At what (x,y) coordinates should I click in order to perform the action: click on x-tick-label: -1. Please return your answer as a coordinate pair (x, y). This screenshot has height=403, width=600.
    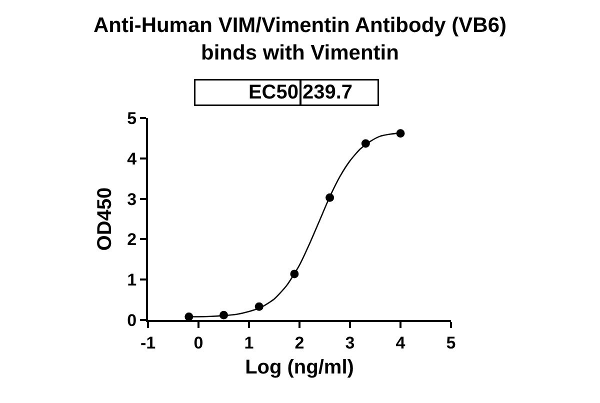
    Looking at the image, I should click on (148, 342).